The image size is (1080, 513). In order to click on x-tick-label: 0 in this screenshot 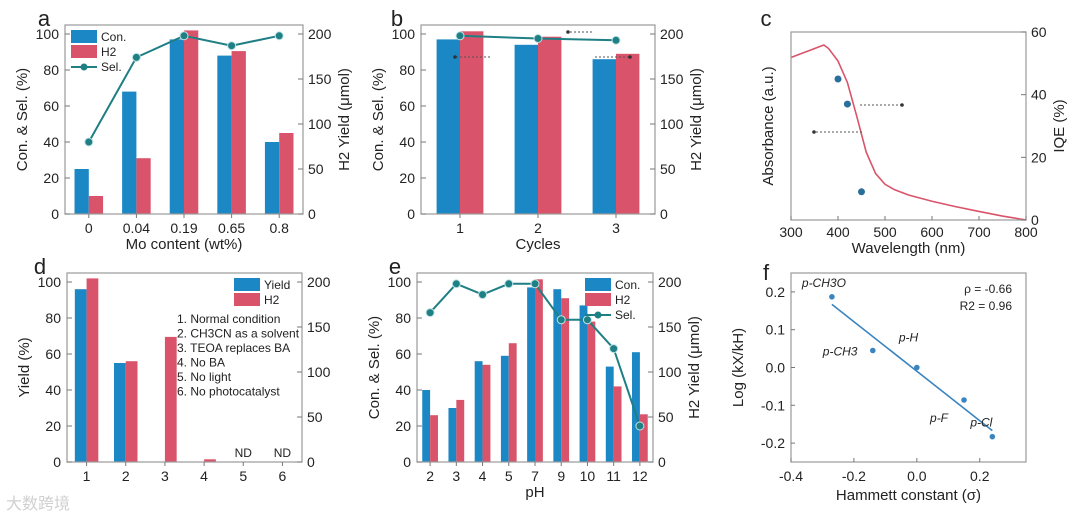, I will do `click(89, 228)`.